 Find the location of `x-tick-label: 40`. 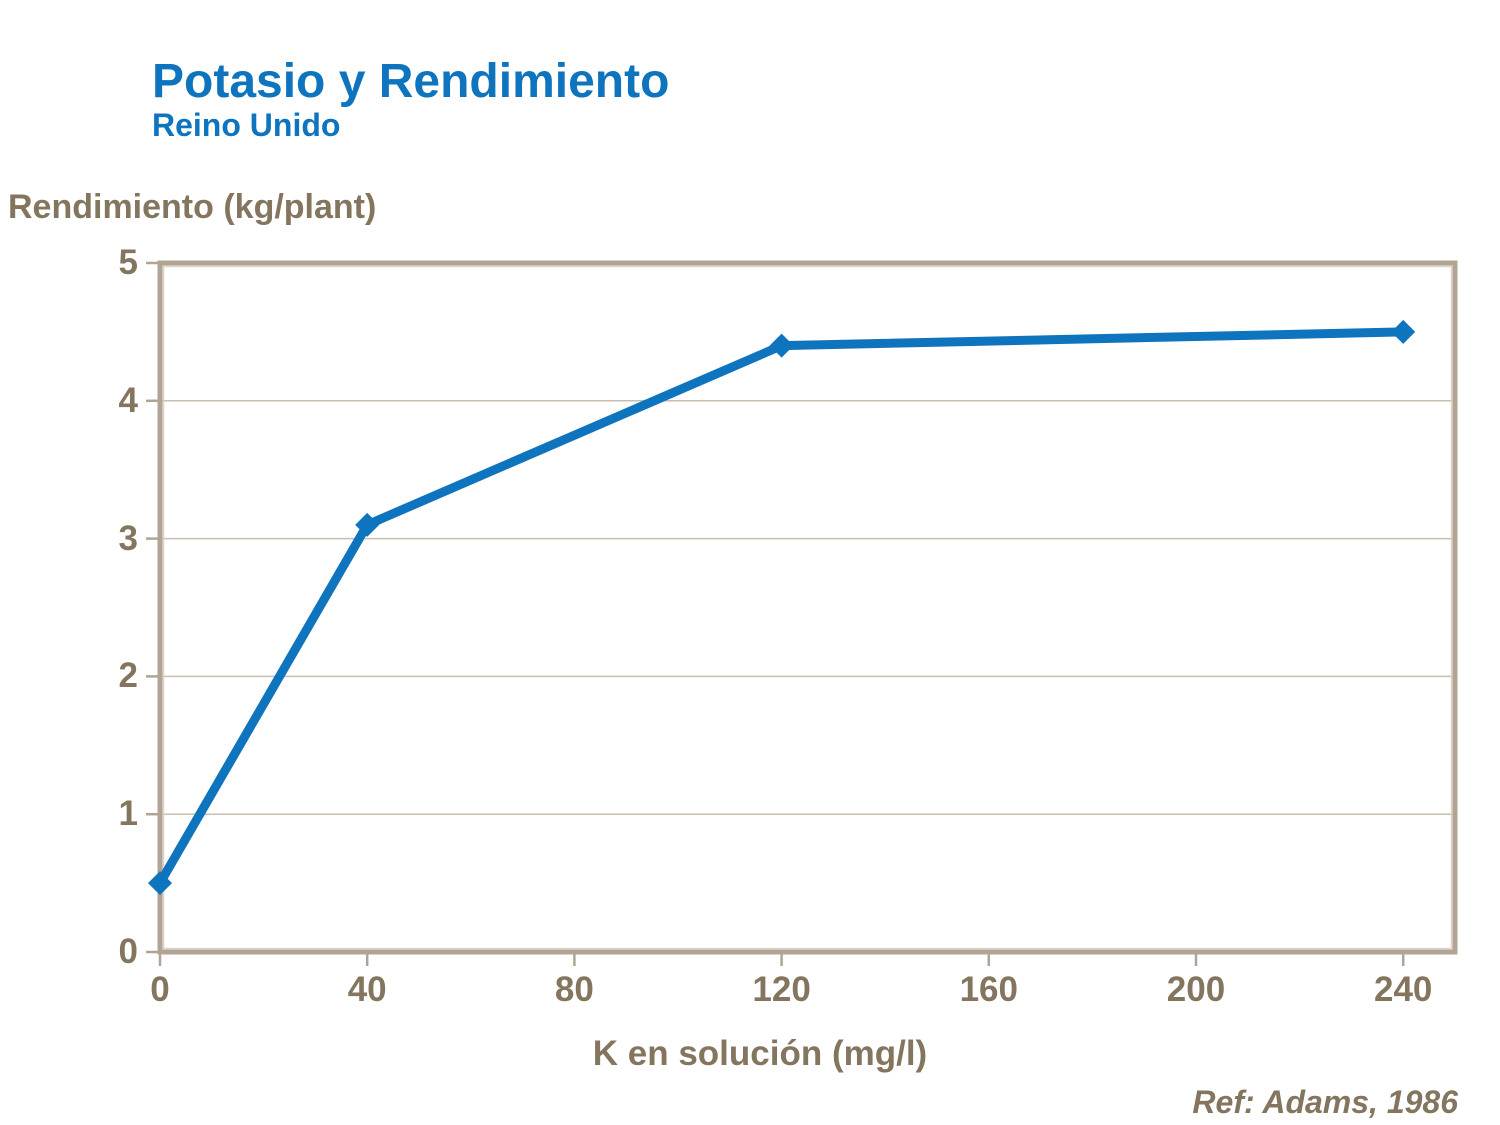

x-tick-label: 40 is located at coordinates (367, 989).